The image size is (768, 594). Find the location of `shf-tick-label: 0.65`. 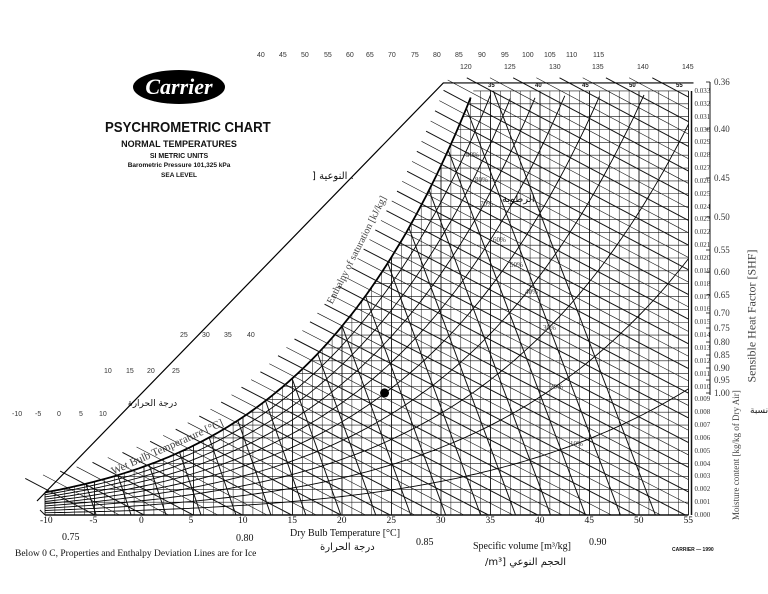

shf-tick-label: 0.65 is located at coordinates (722, 295).